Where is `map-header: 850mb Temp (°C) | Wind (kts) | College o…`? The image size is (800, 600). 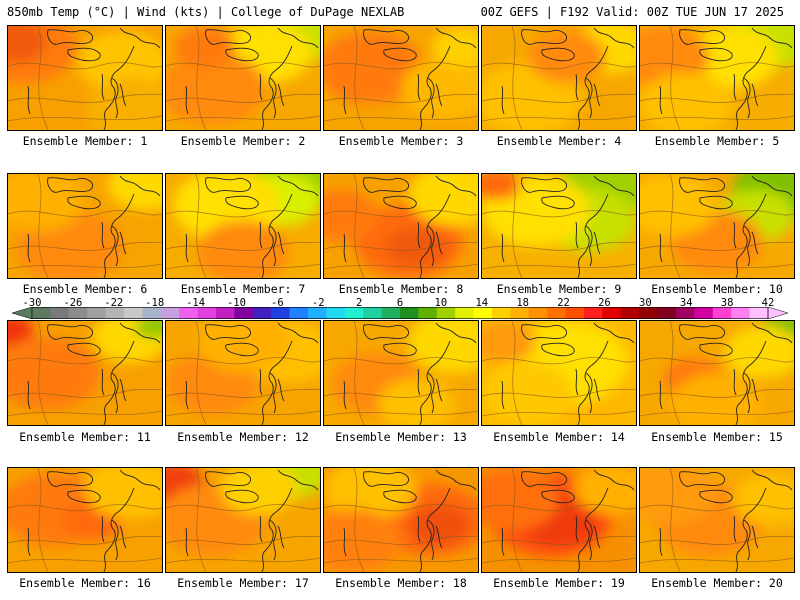
map-header: 850mb Temp (°C) | Wind (kts) | College o… is located at coordinates (400, 11).